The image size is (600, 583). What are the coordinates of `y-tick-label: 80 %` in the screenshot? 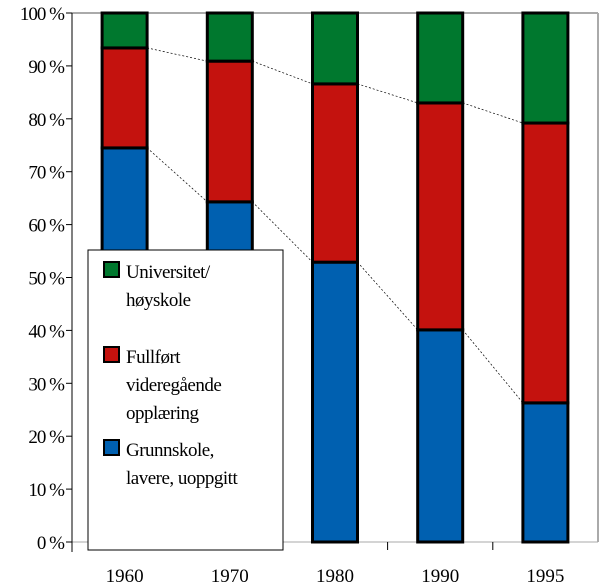 It's located at (46, 120).